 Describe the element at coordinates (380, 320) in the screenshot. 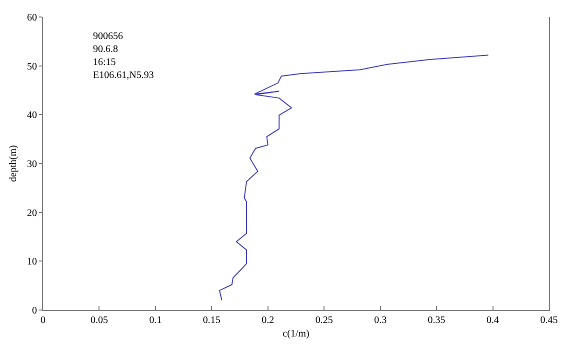

I see `x-tick-label: 0.3` at that location.